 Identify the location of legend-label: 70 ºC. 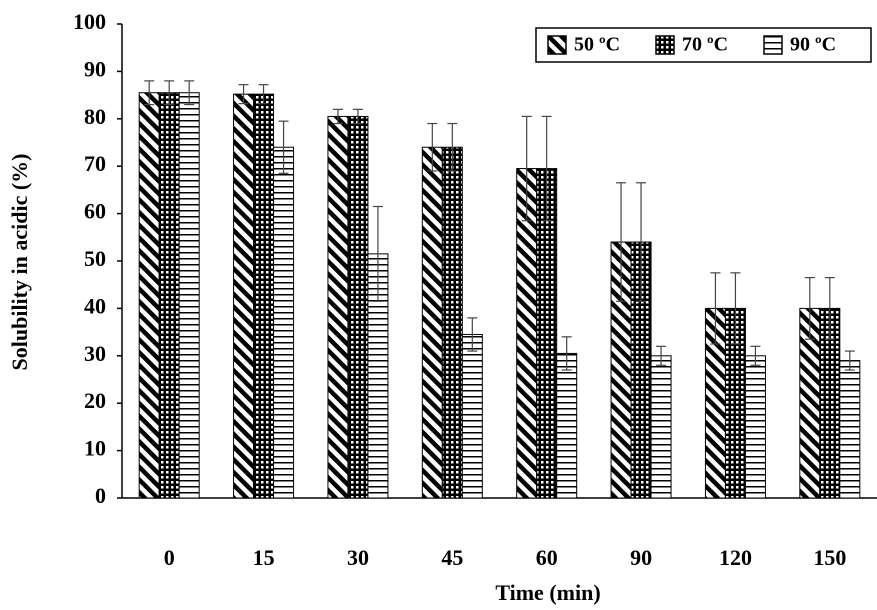
(705, 45).